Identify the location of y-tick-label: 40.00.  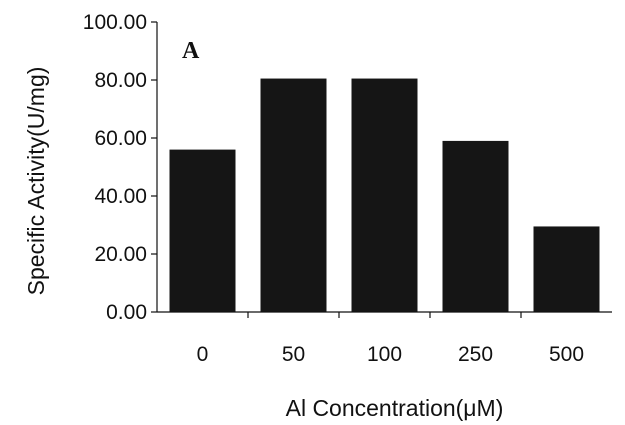
(120, 196).